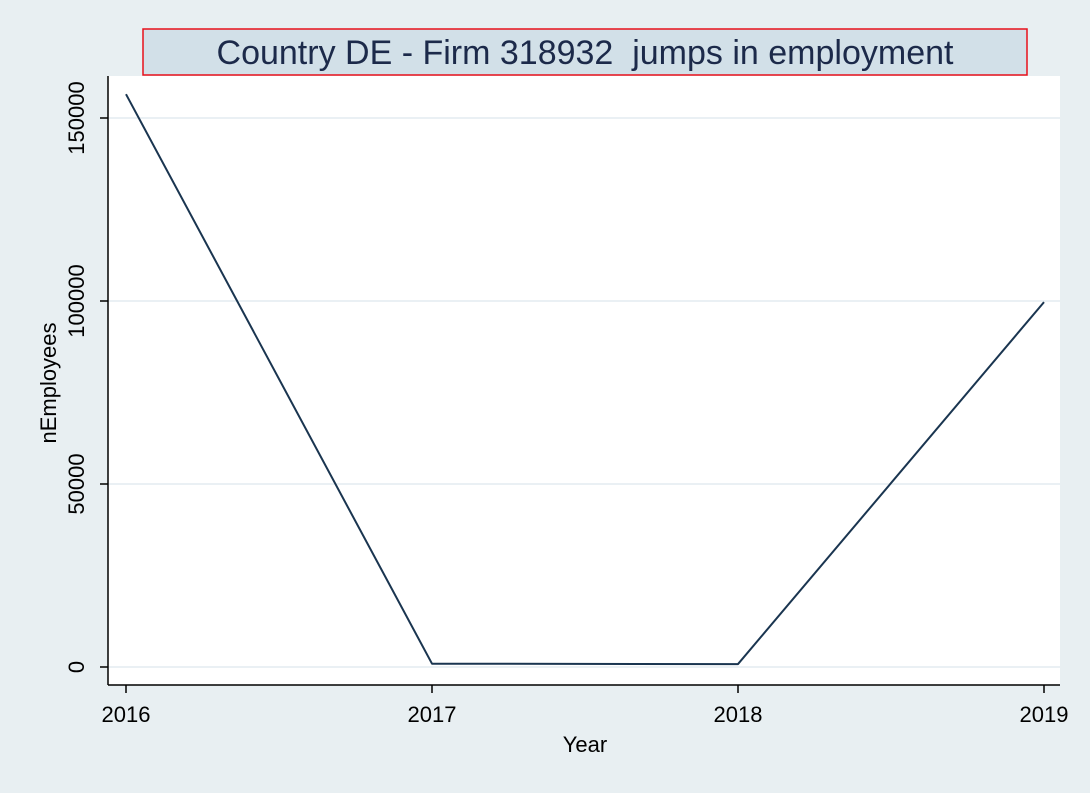 The width and height of the screenshot is (1090, 793). I want to click on x-axis-ticks: 2016 2017 2018 2019, so click(585, 706).